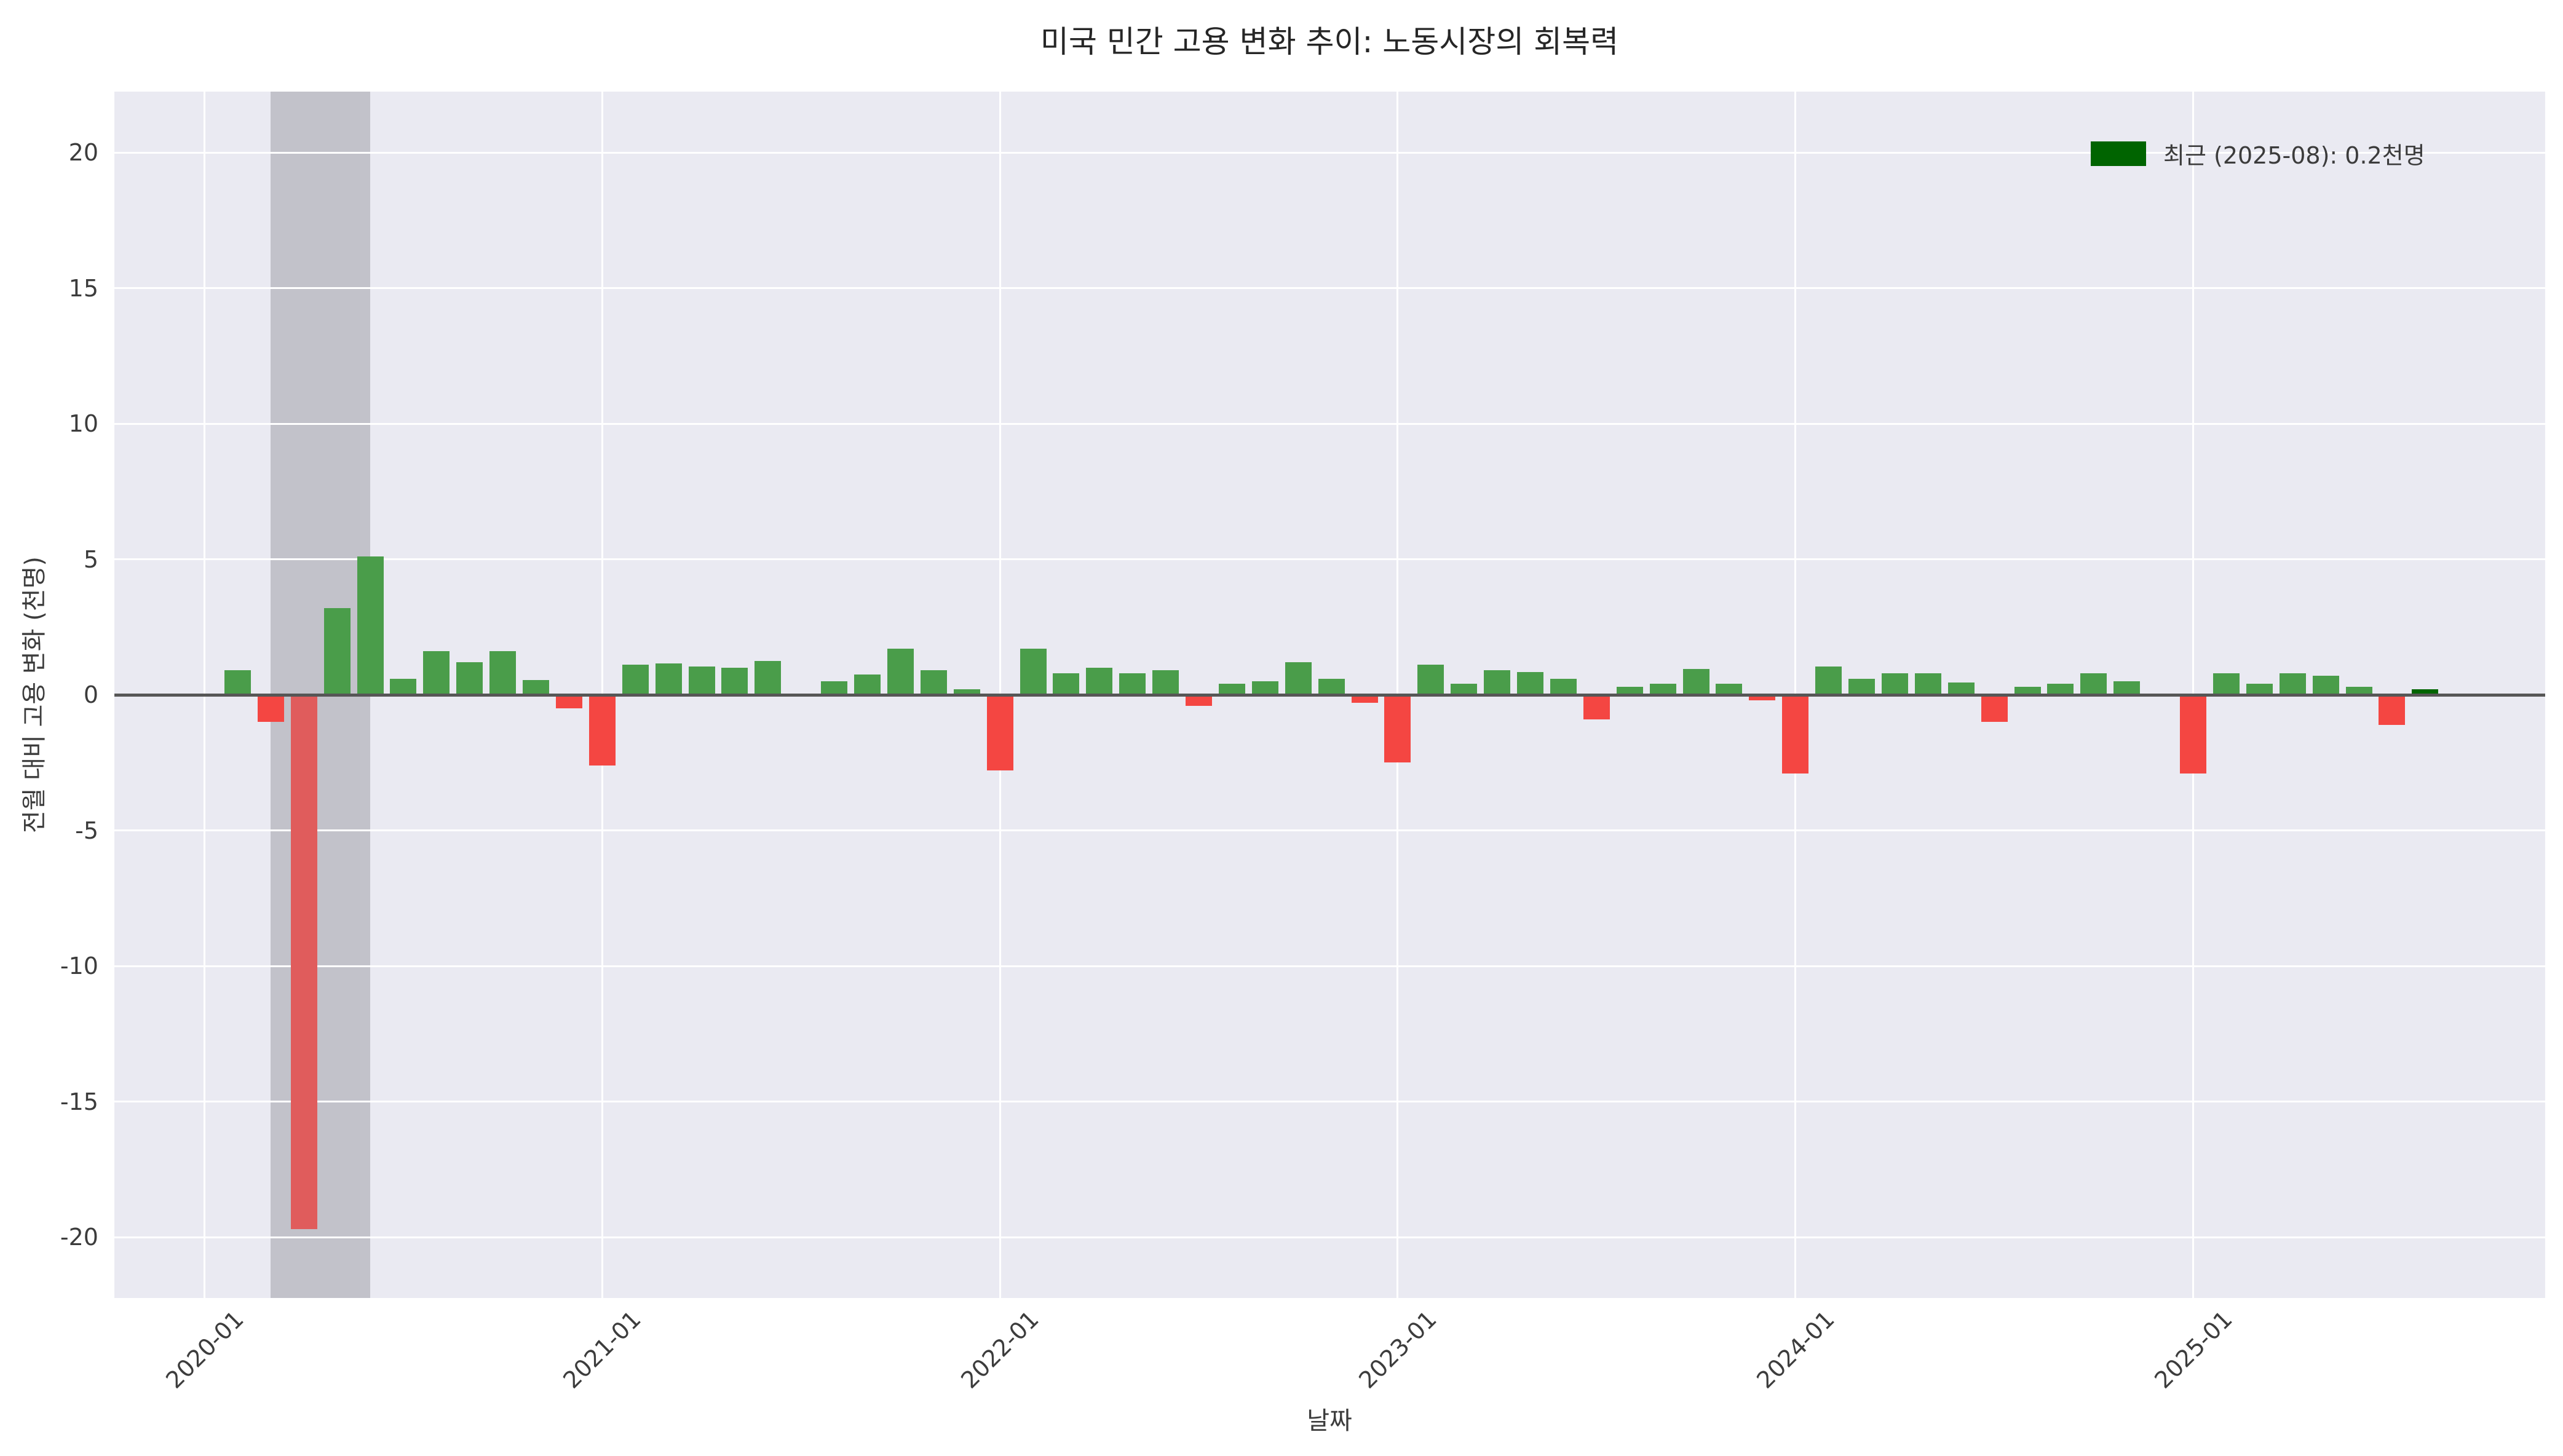 Image resolution: width=2563 pixels, height=1456 pixels. Describe the element at coordinates (83, 423) in the screenshot. I see `ytick-10: 10` at that location.